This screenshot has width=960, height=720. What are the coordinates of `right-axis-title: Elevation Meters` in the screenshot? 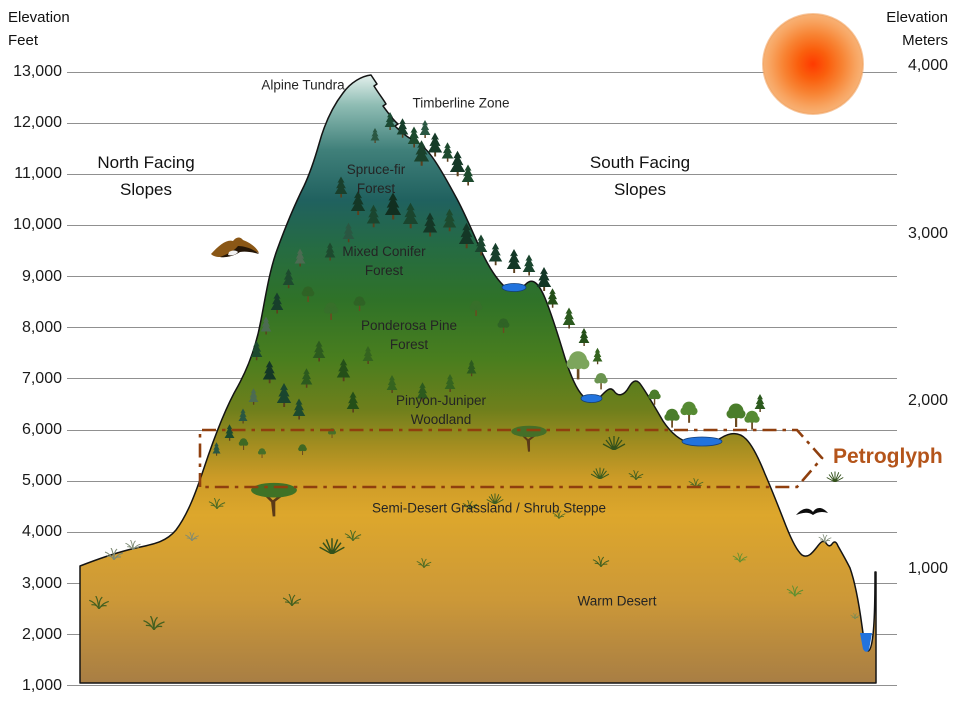 It's located at (917, 29).